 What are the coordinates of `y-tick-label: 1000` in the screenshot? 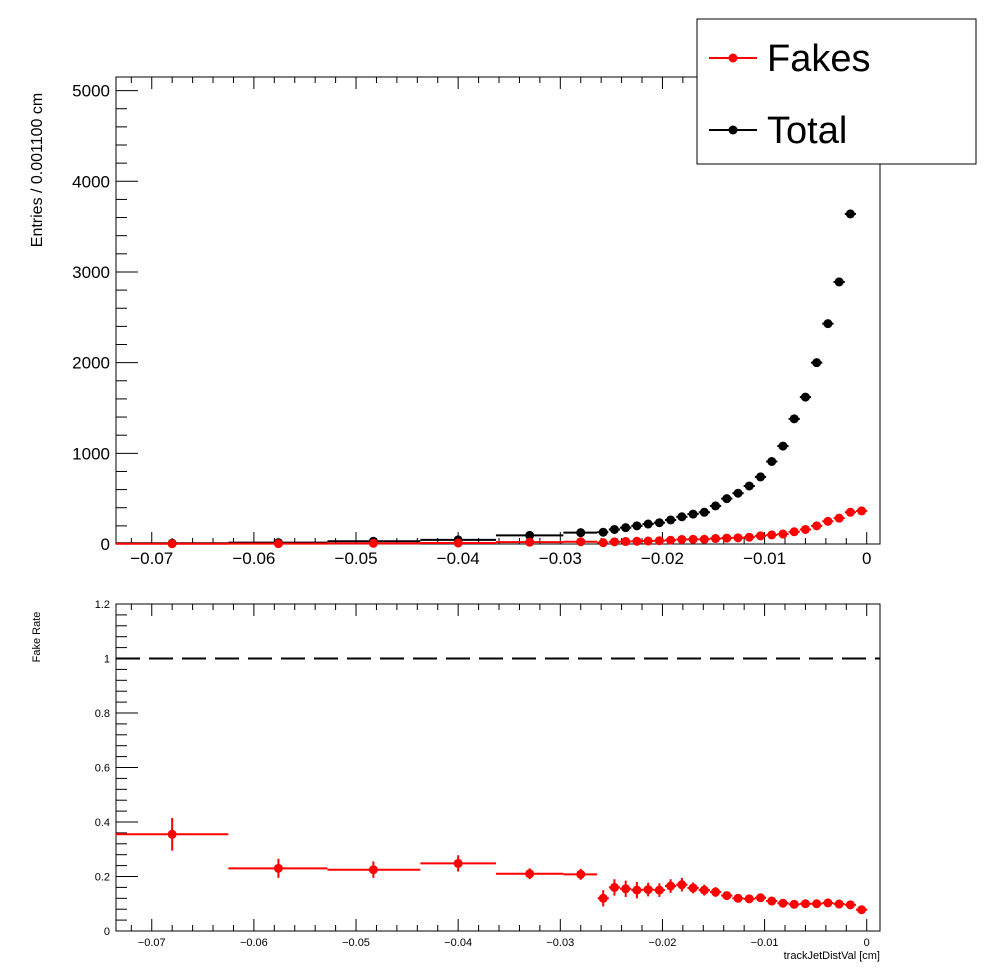 It's located at (91, 453).